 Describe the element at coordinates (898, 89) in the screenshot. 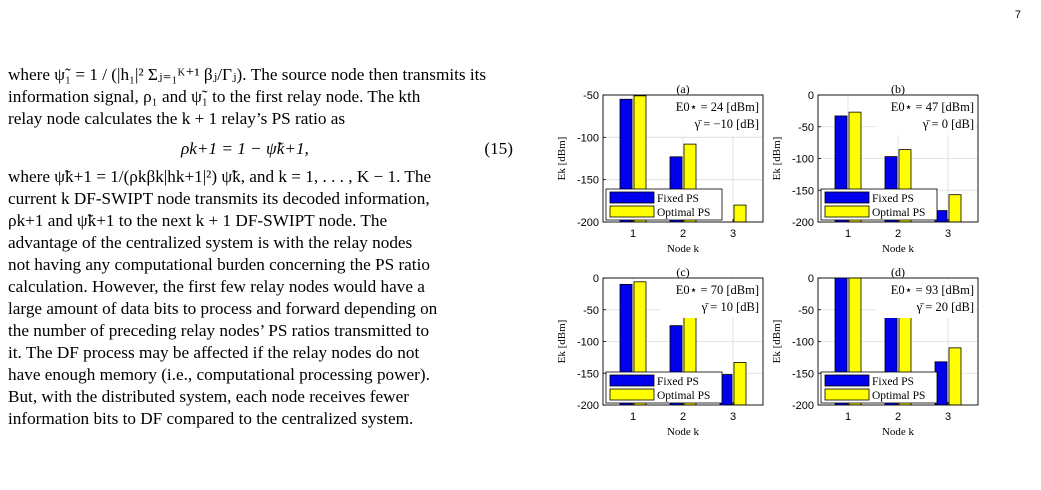

I see `panel-label: (b)` at that location.